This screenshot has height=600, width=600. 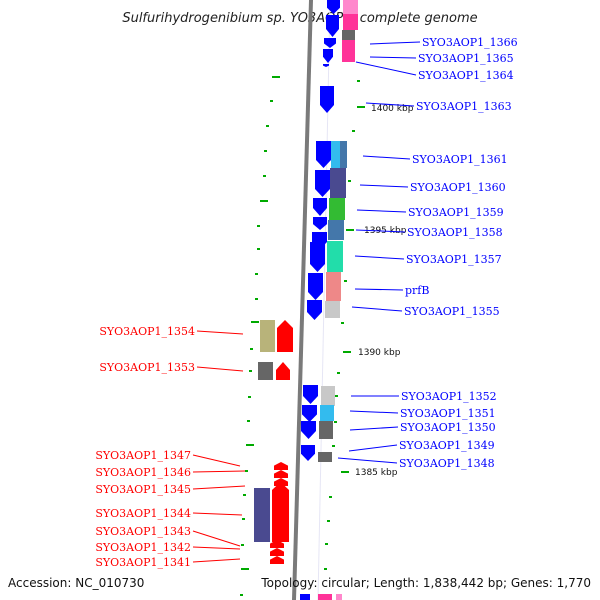 I want to click on gene-label-reverse: SYO3AOP1_1366, so click(x=470, y=42).